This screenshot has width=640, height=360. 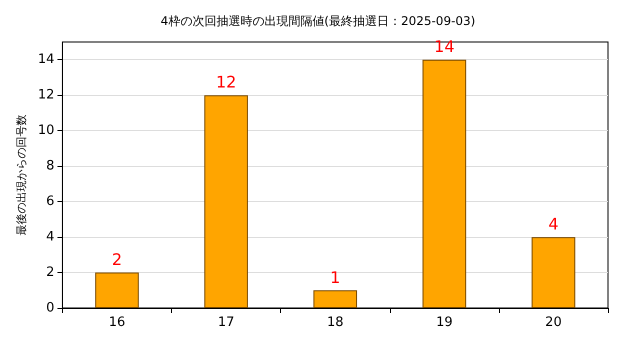 What do you see at coordinates (226, 322) in the screenshot?
I see `x-tick-label: 17` at bounding box center [226, 322].